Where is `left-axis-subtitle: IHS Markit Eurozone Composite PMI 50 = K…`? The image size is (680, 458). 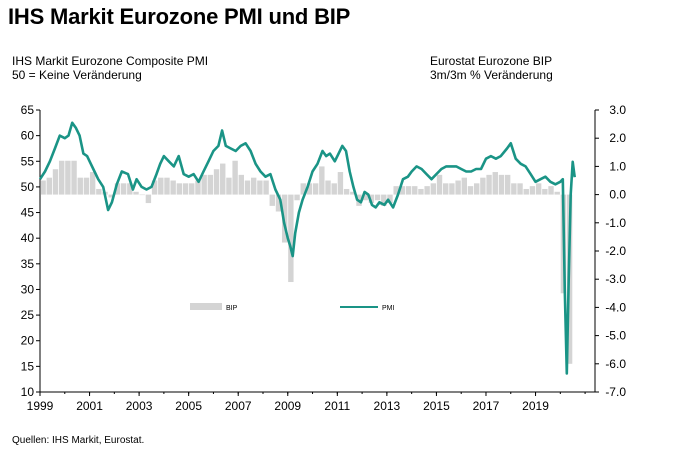
left-axis-subtitle: IHS Markit Eurozone Composite PMI 50 = K… is located at coordinates (110, 68).